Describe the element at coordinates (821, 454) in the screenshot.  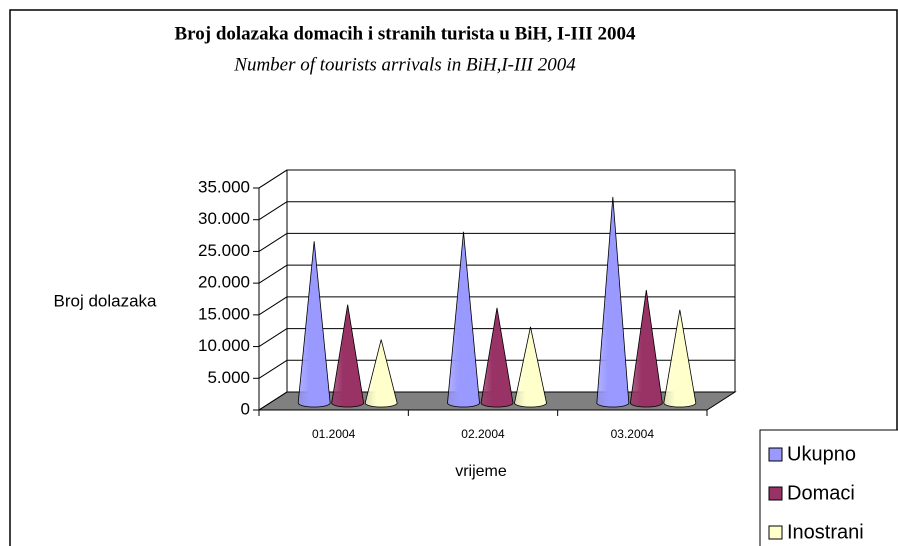
I see `legend-label: Ukupno` at that location.